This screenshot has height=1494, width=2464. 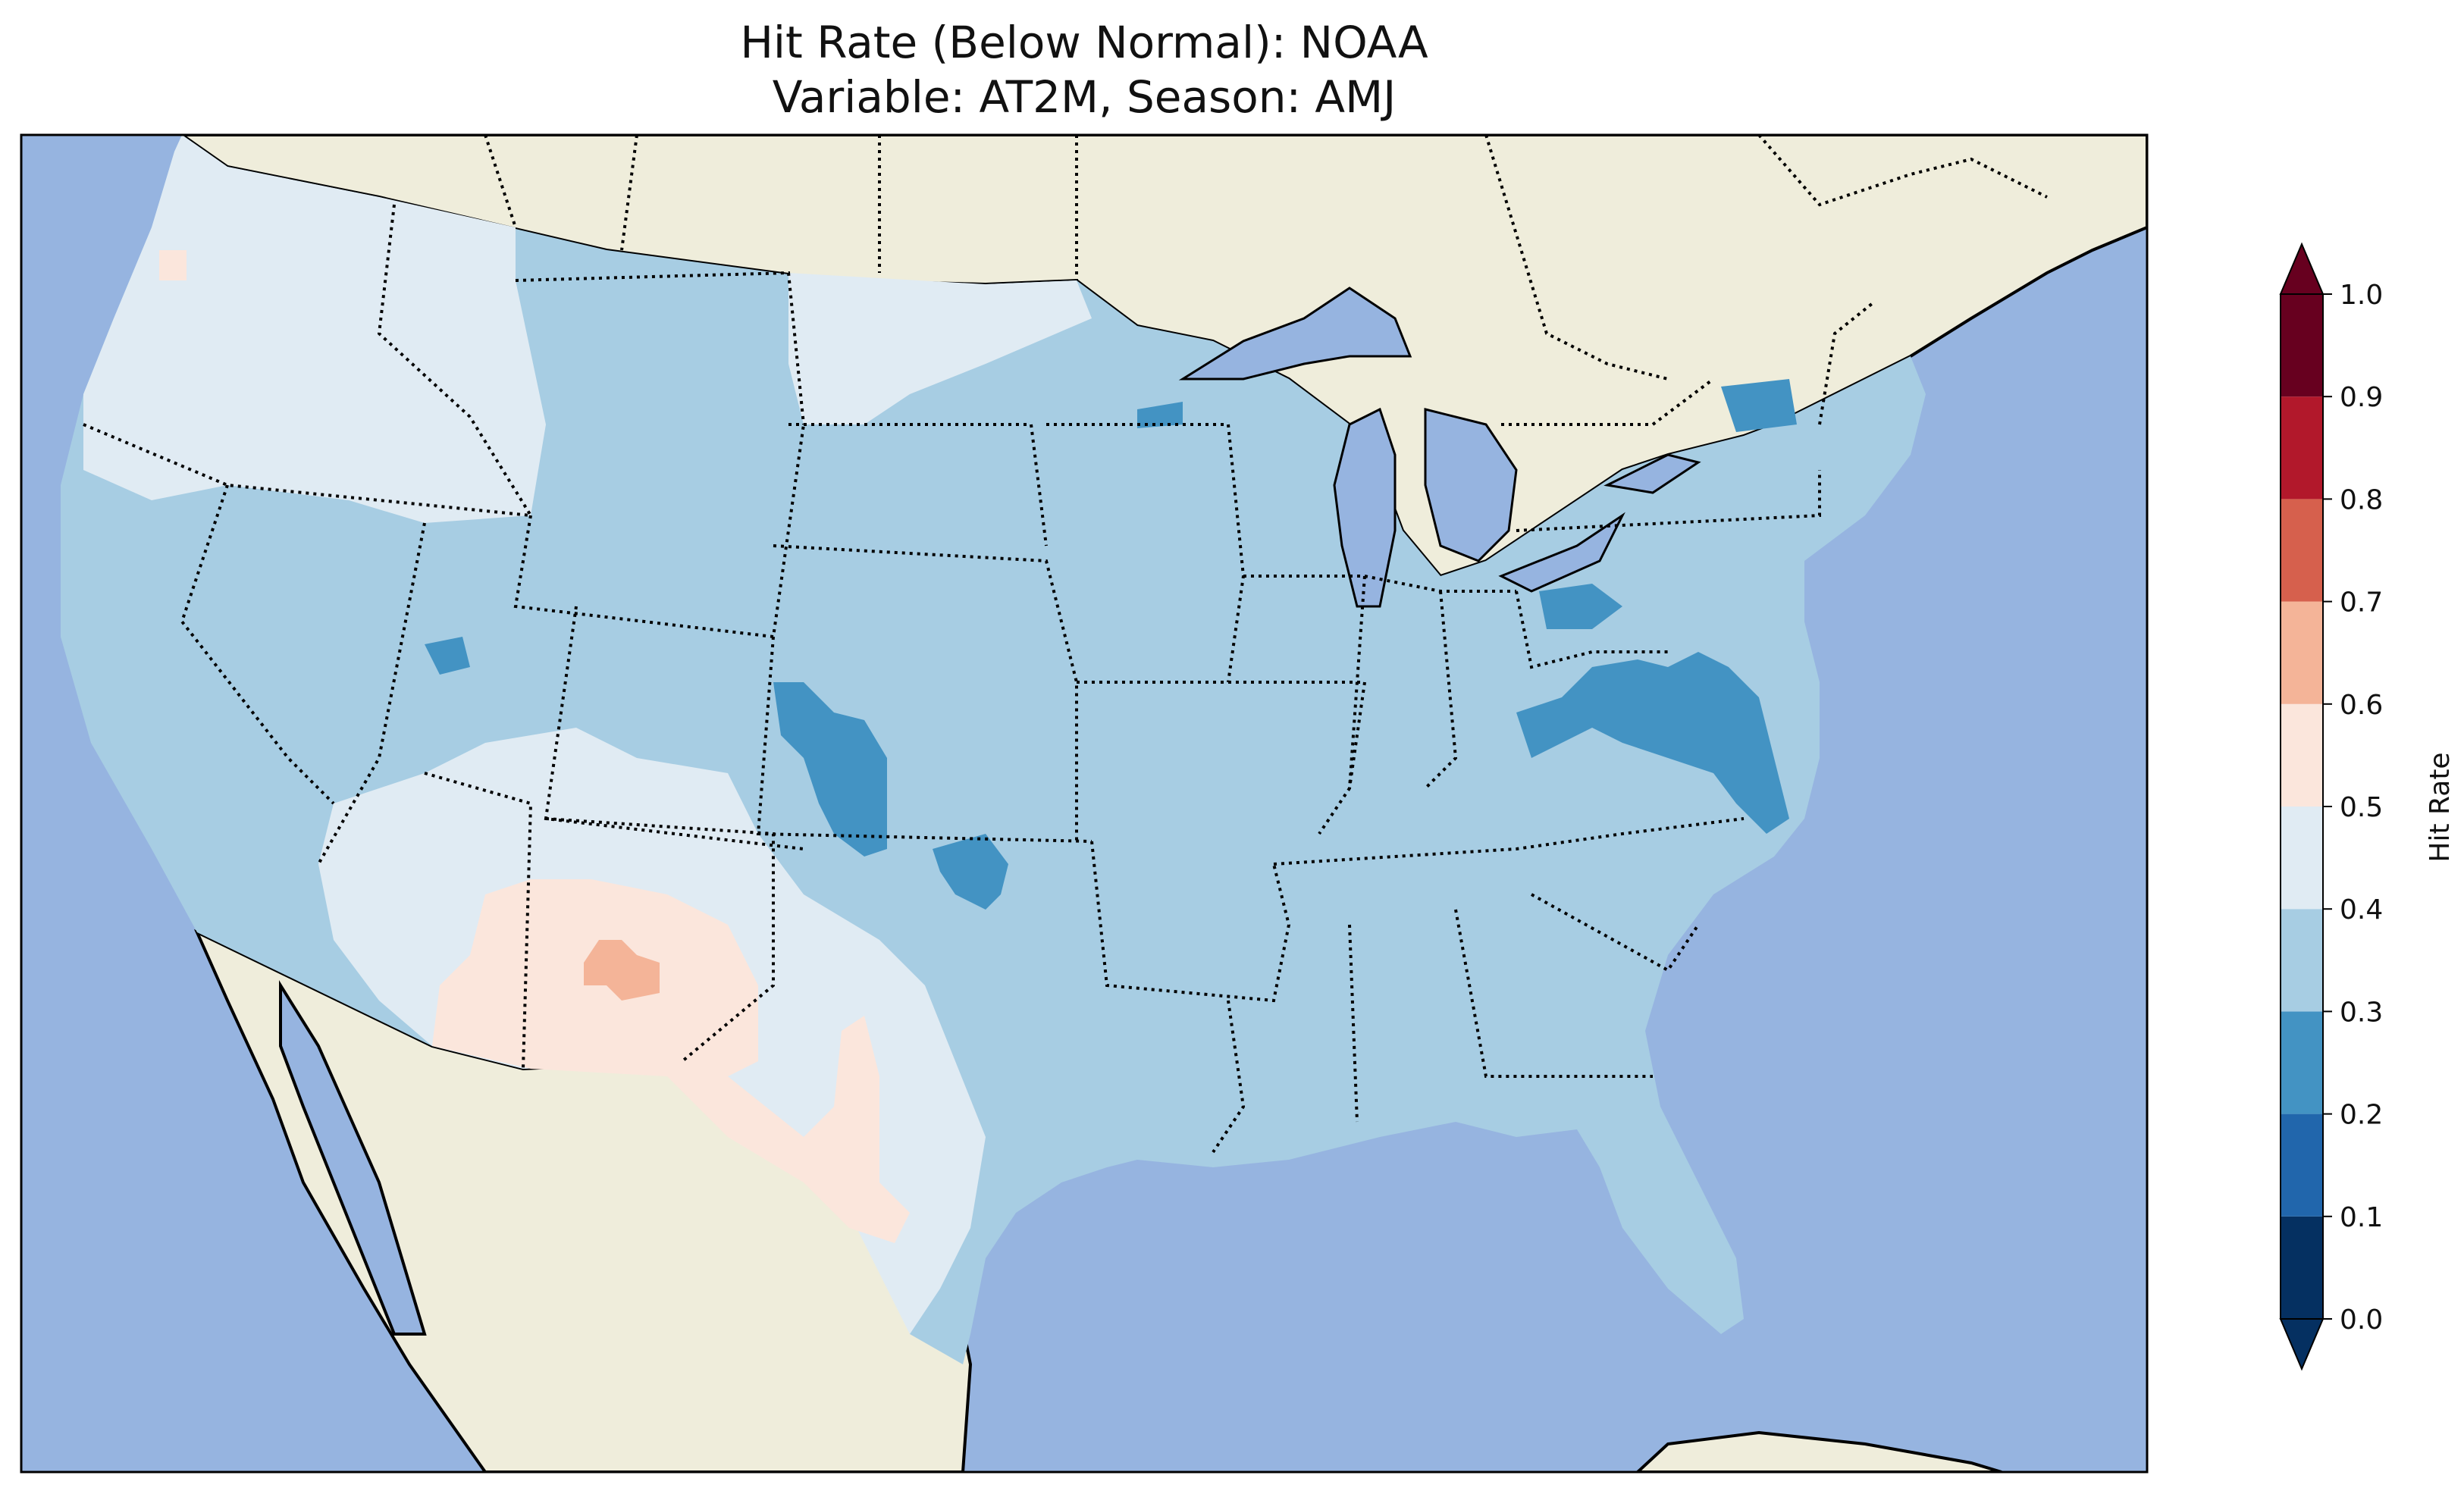 I want to click on colorbar-tick-label: 0.8, so click(x=2361, y=499).